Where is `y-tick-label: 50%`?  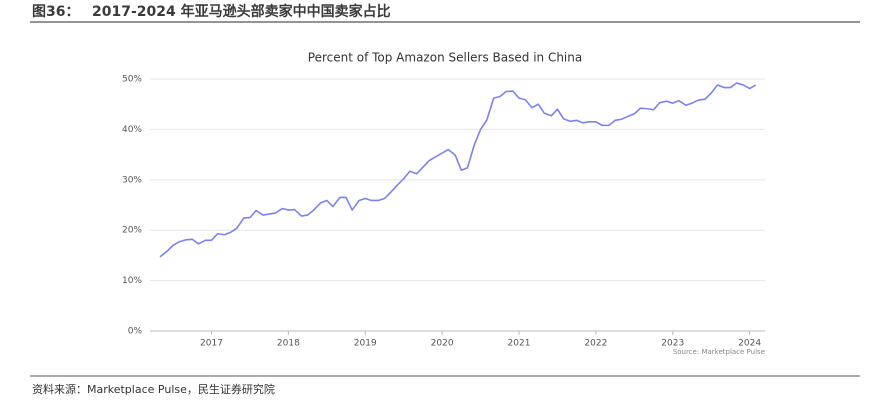
y-tick-label: 50% is located at coordinates (132, 80).